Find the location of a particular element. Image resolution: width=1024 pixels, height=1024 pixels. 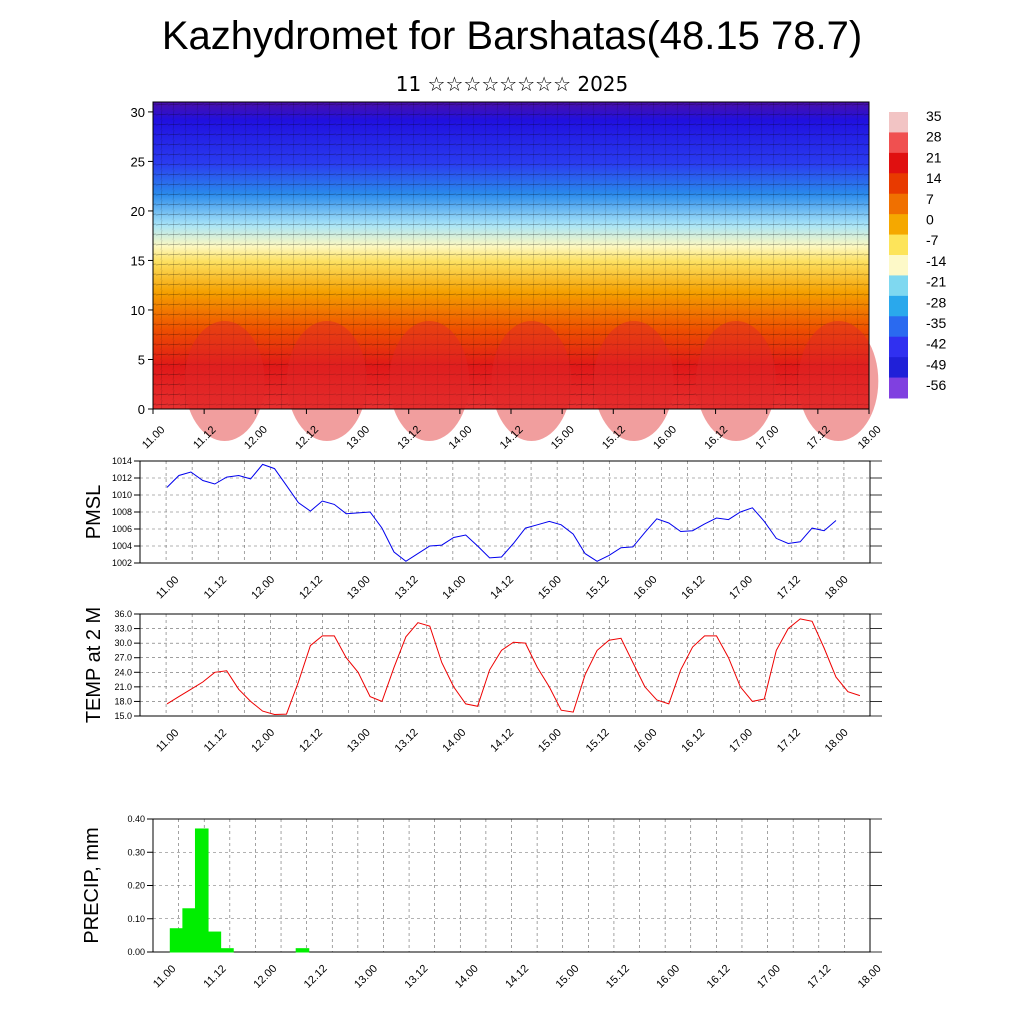

x-tick-label: 18.00 is located at coordinates (870, 977).